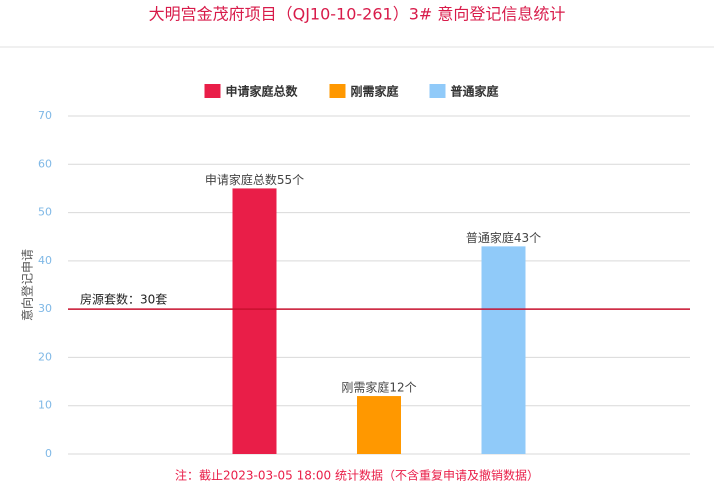 The image size is (714, 490). Describe the element at coordinates (45, 356) in the screenshot. I see `y-tick-label: 20` at that location.